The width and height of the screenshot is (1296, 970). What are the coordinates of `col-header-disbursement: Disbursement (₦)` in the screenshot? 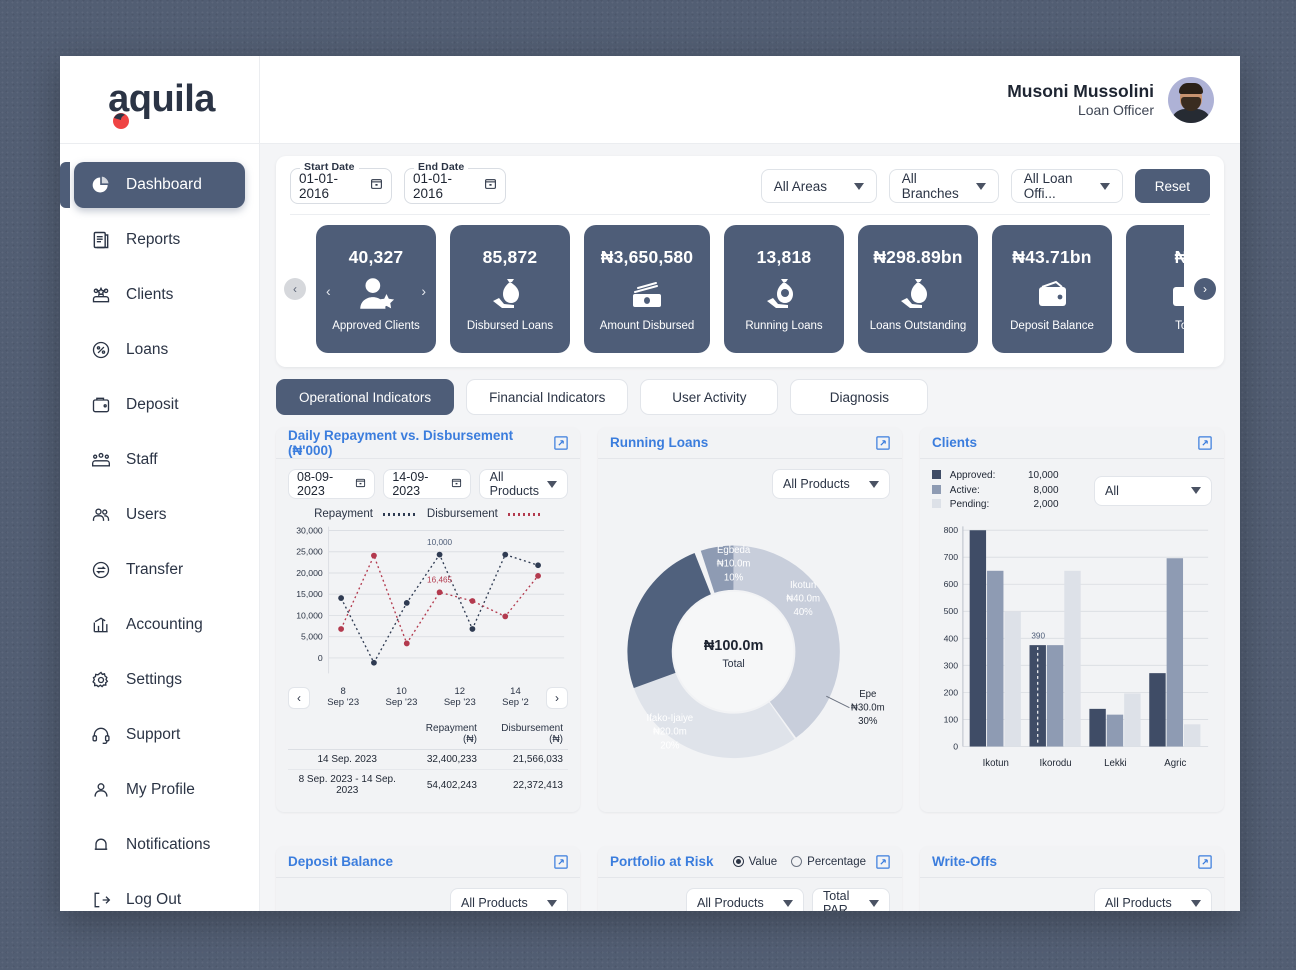 It's located at (524, 734).